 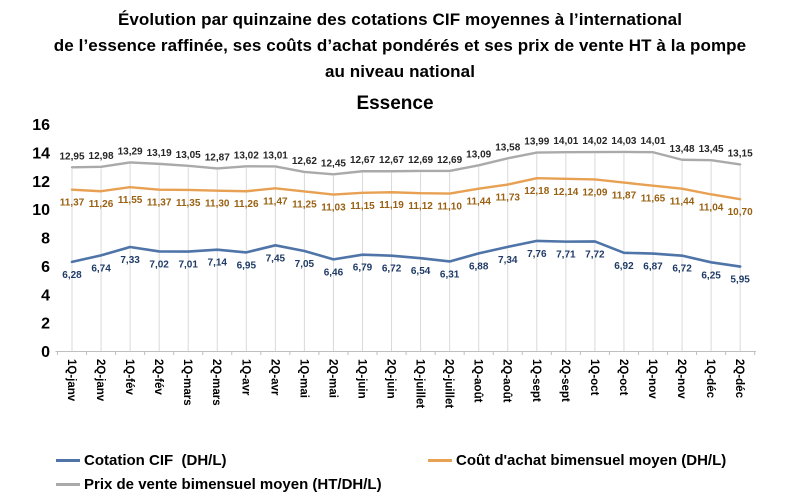 I want to click on svg-text: 6,88, so click(x=479, y=266).